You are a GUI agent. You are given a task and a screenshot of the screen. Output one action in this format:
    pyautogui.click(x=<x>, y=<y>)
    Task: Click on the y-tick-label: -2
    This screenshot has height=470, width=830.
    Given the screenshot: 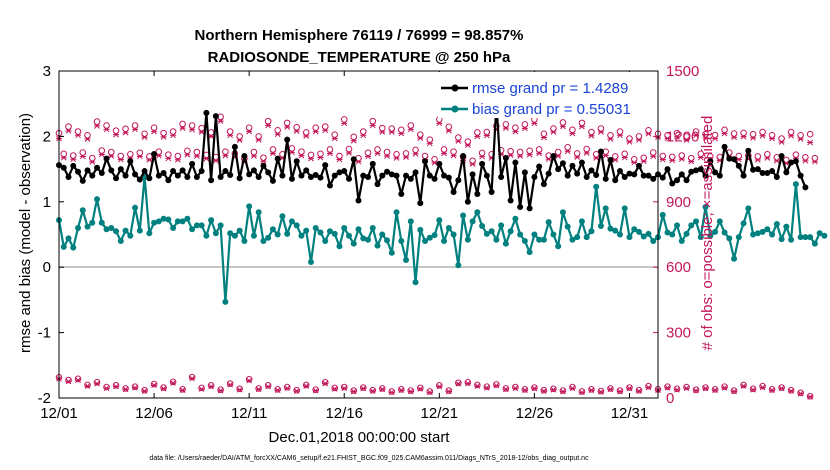 What is the action you would take?
    pyautogui.click(x=44, y=398)
    